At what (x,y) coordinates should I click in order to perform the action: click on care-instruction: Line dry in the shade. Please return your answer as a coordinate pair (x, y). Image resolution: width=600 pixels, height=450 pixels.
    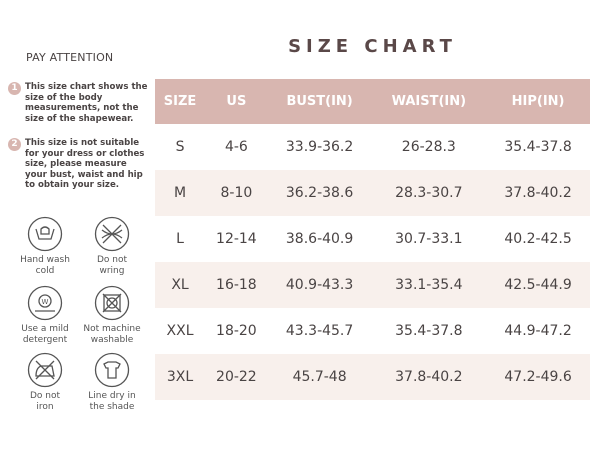
    Looking at the image, I should click on (112, 382).